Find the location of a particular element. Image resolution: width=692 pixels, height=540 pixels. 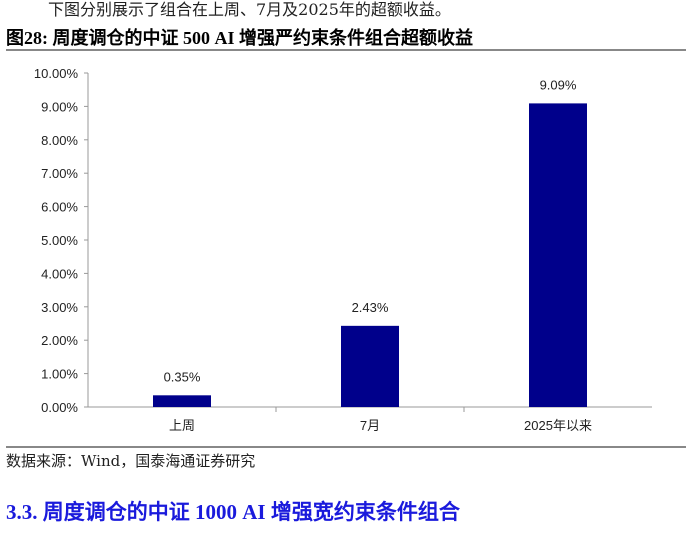

data-label: 2.43% is located at coordinates (370, 307).